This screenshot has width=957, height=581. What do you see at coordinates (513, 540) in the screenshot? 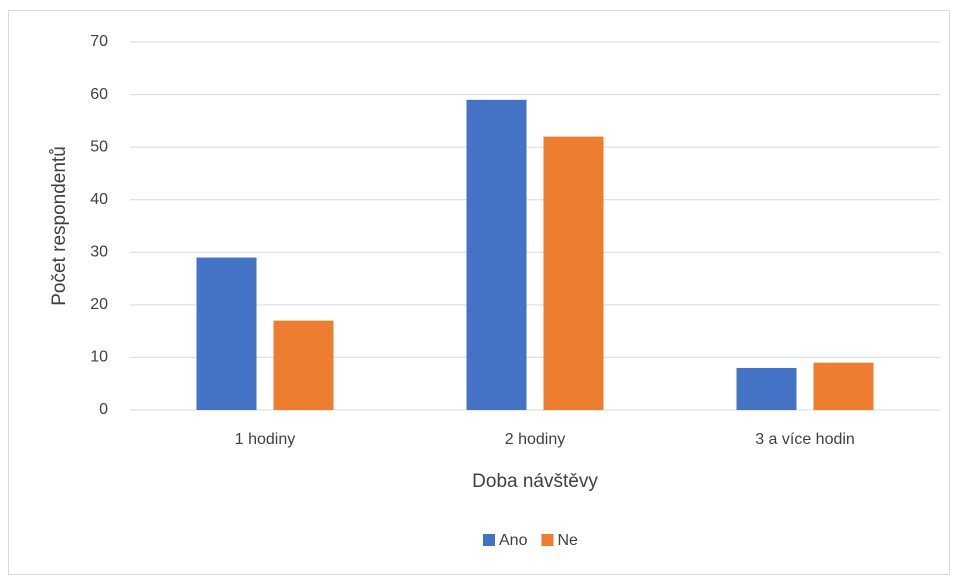
I see `legend-label: Ano` at bounding box center [513, 540].